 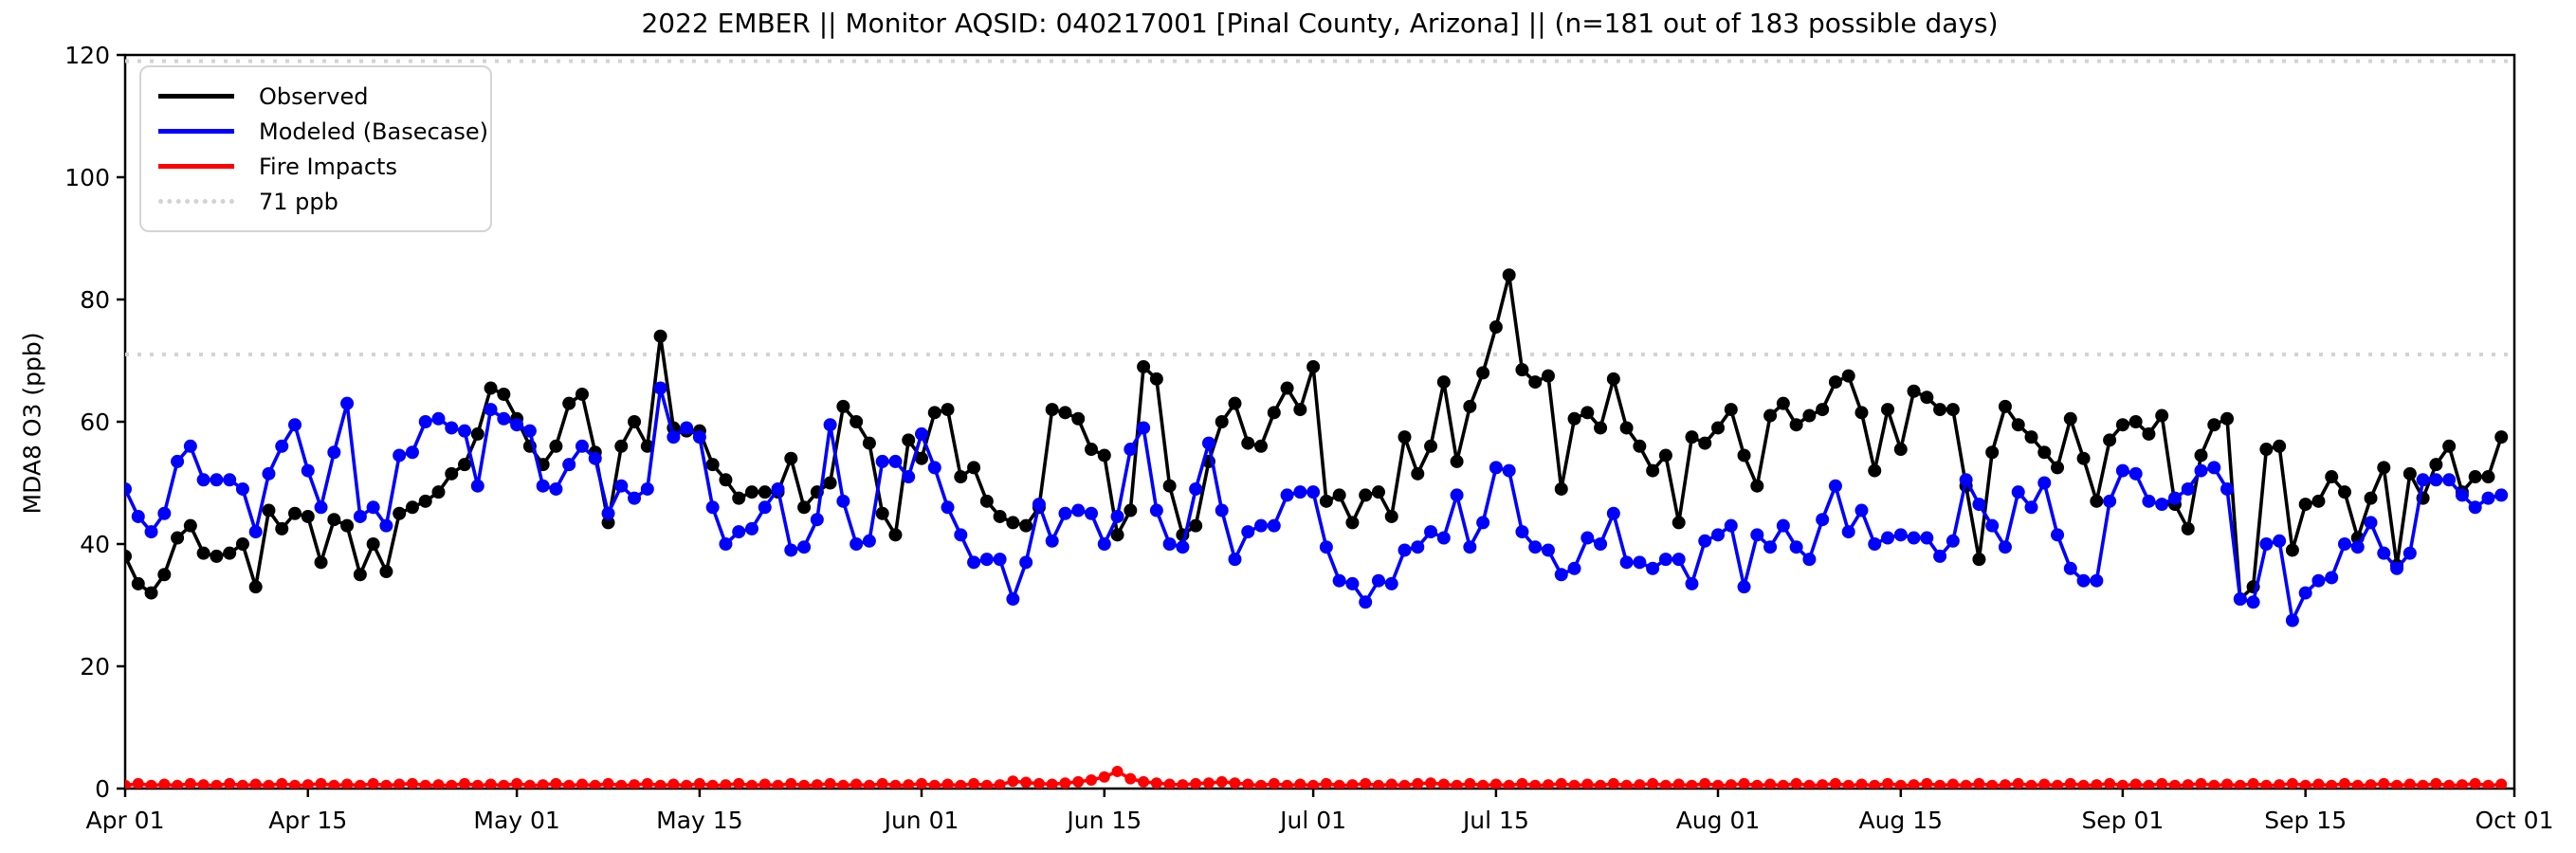 What do you see at coordinates (2515, 820) in the screenshot?
I see `svg-text: Oct 01` at bounding box center [2515, 820].